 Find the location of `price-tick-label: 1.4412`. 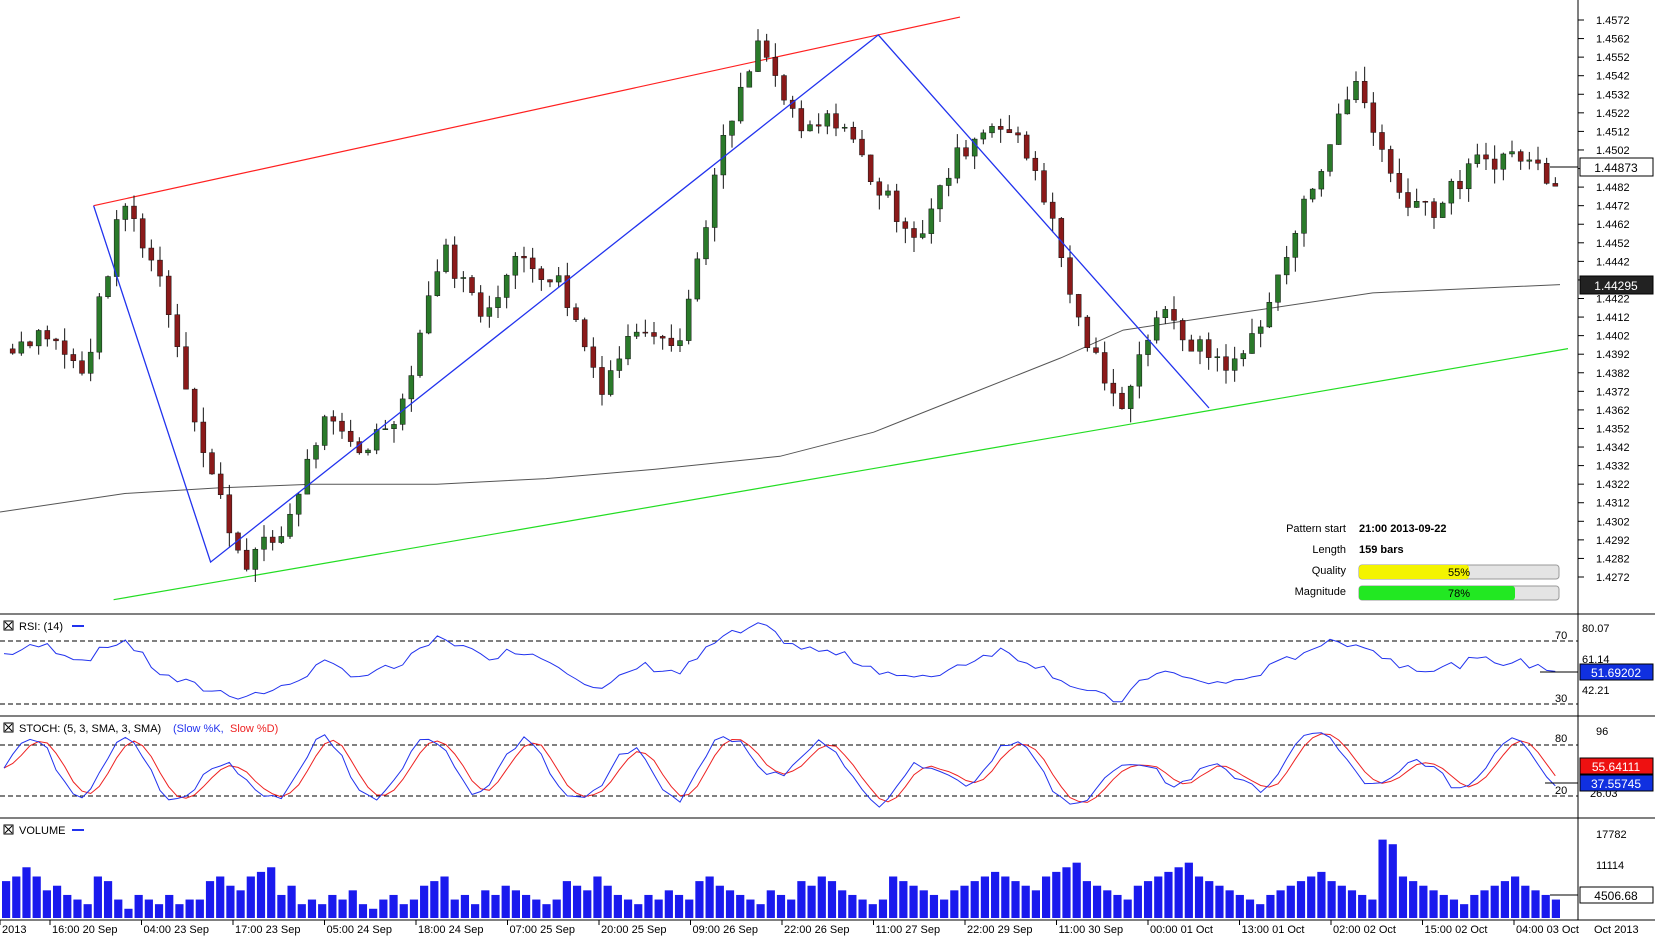

price-tick-label: 1.4412 is located at coordinates (1613, 318).